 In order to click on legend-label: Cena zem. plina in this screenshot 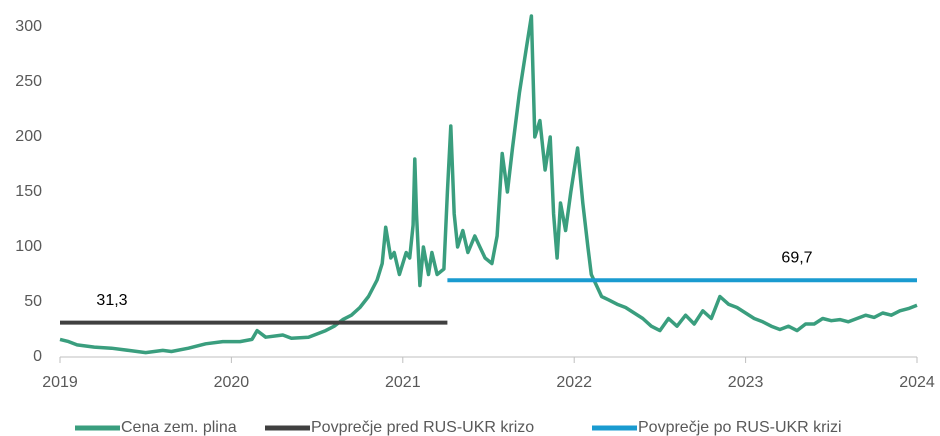, I will do `click(179, 427)`.